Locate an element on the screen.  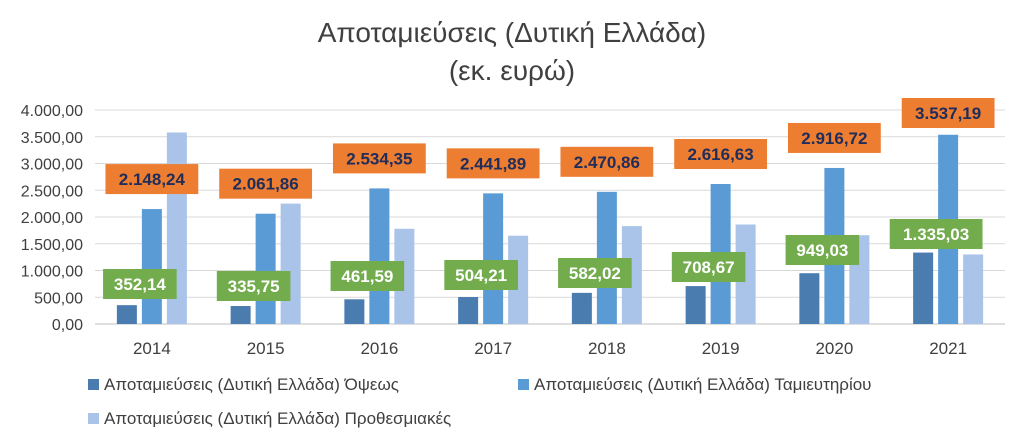
data-label: 2.441,89 is located at coordinates (493, 163).